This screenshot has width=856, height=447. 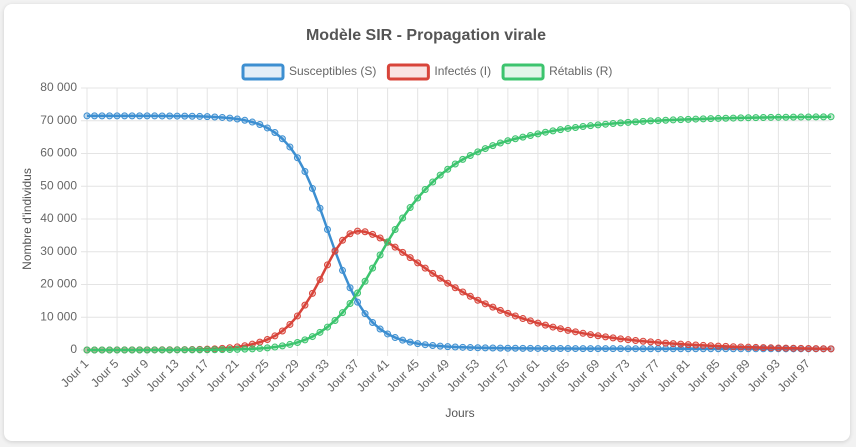 I want to click on x-tick-label: Jour 65, so click(x=553, y=375).